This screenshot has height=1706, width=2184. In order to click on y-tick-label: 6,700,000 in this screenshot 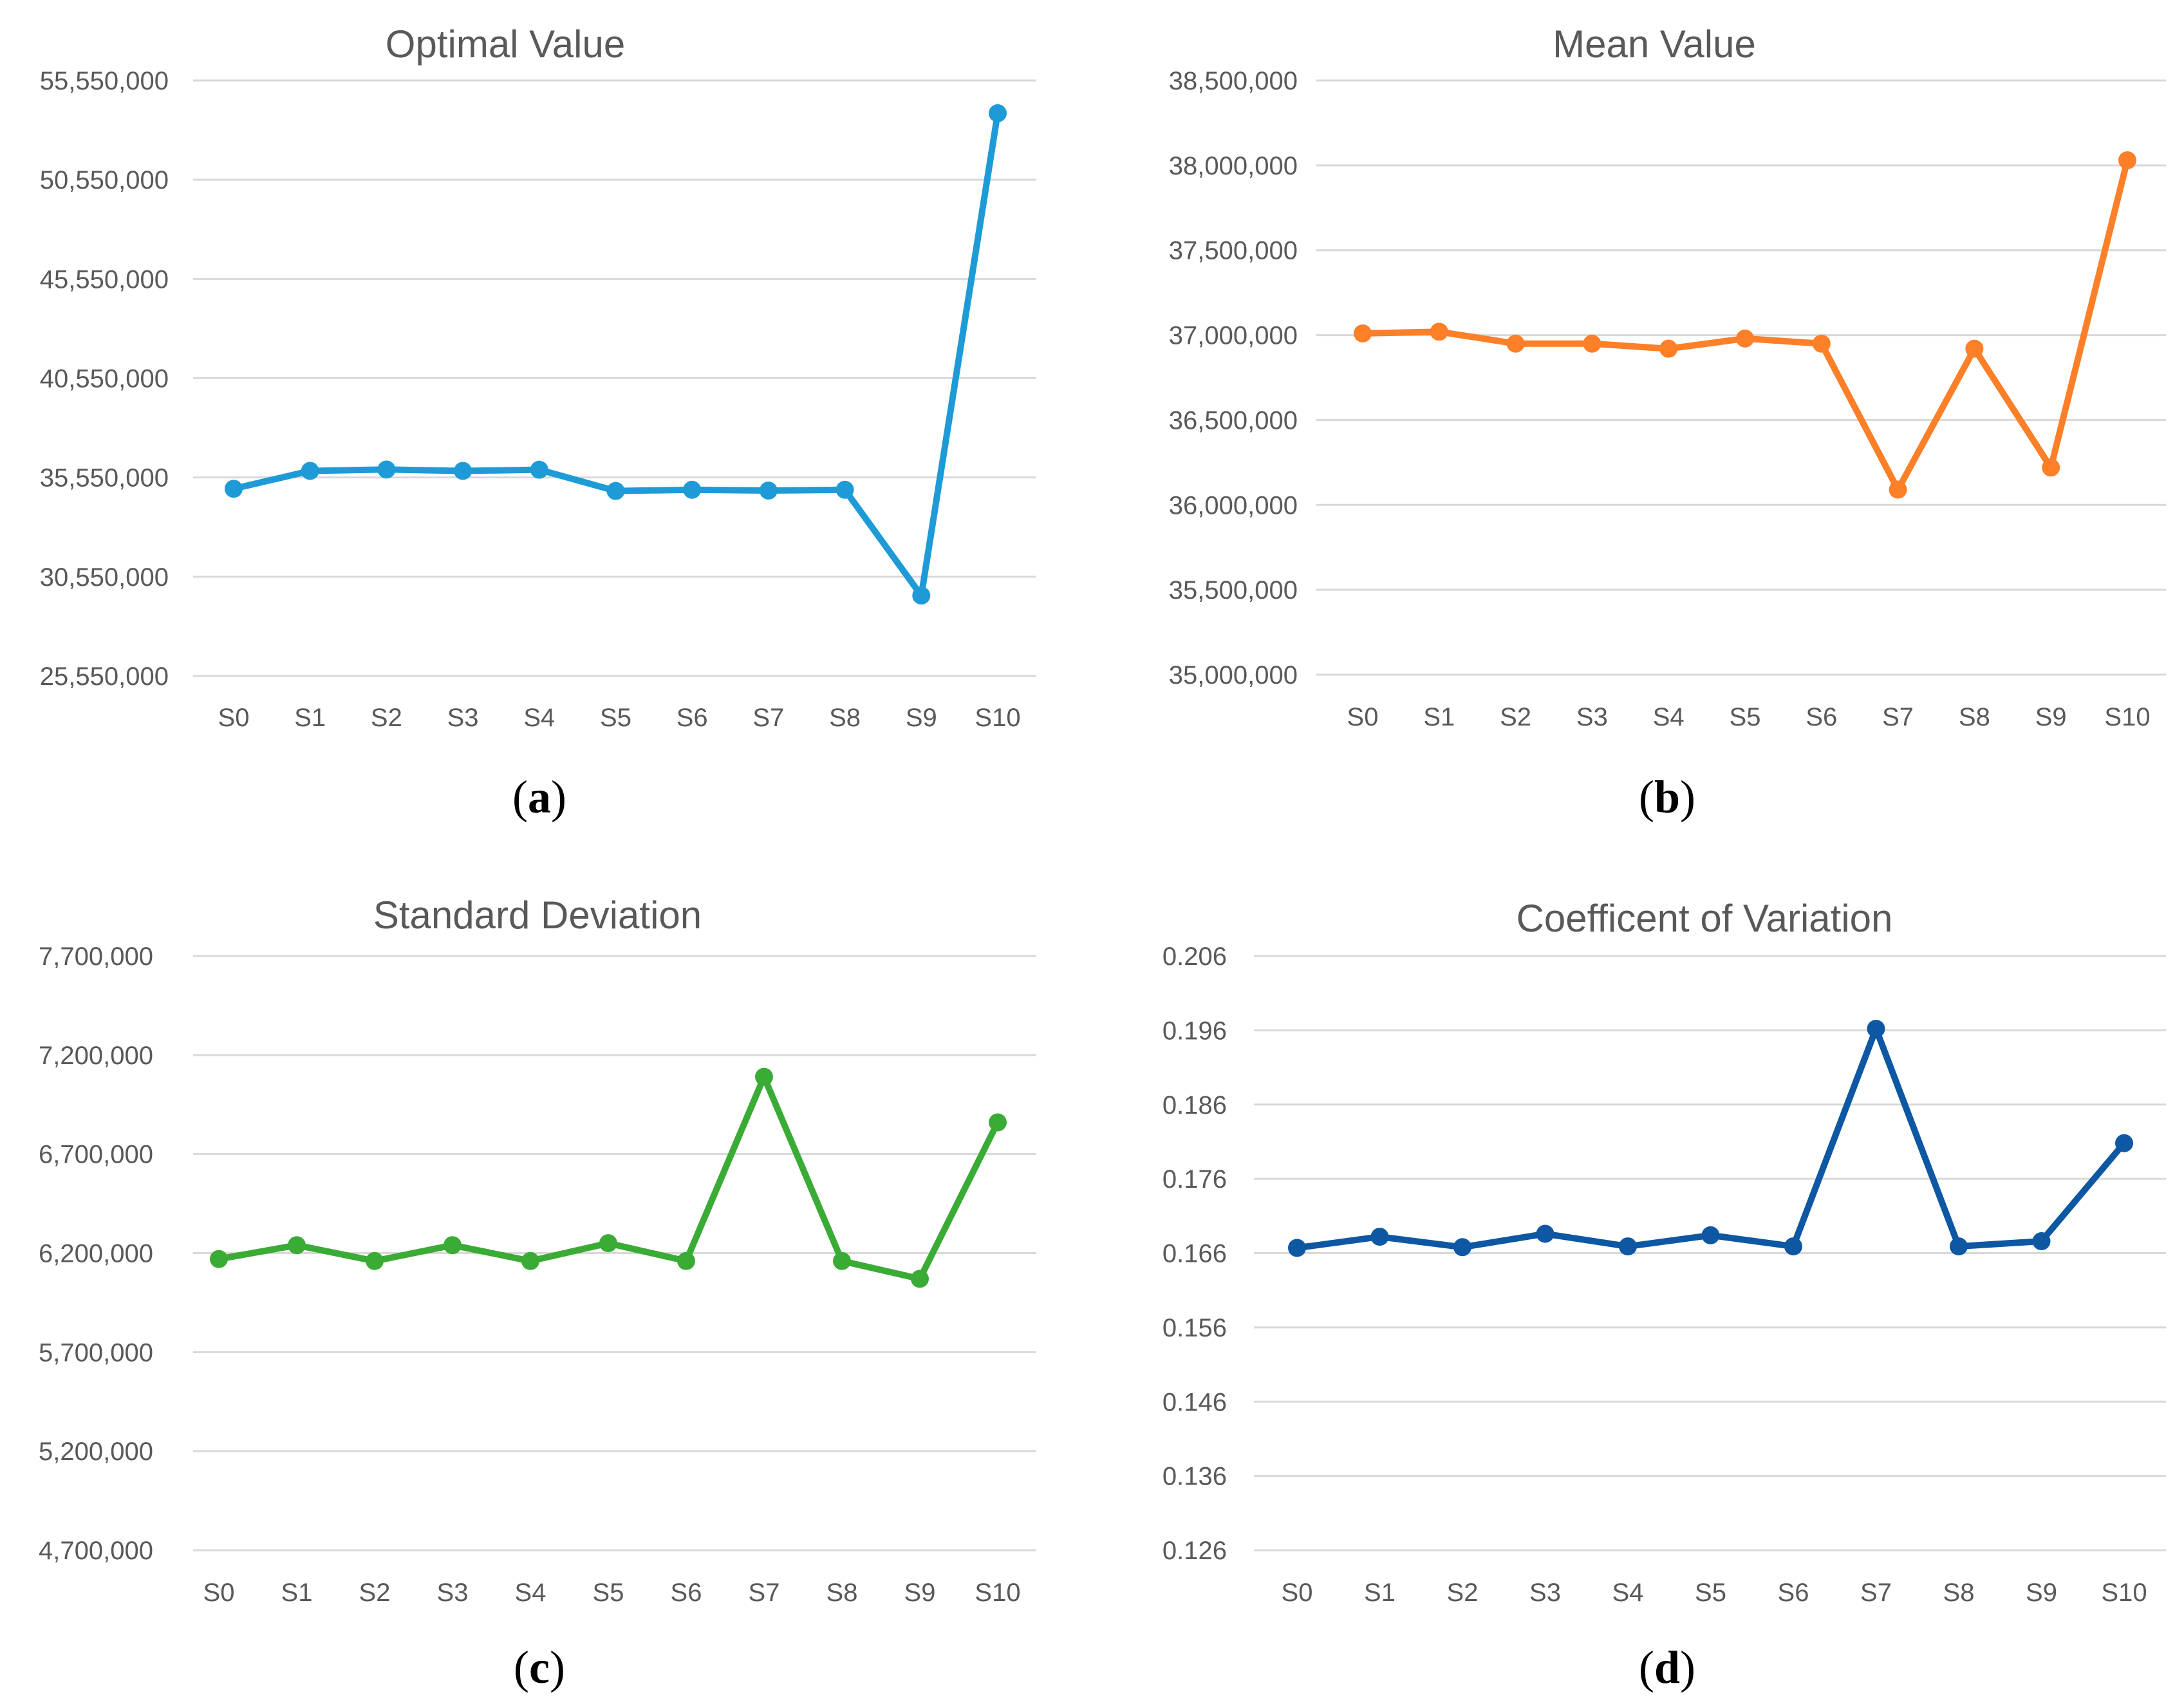, I will do `click(96, 1155)`.